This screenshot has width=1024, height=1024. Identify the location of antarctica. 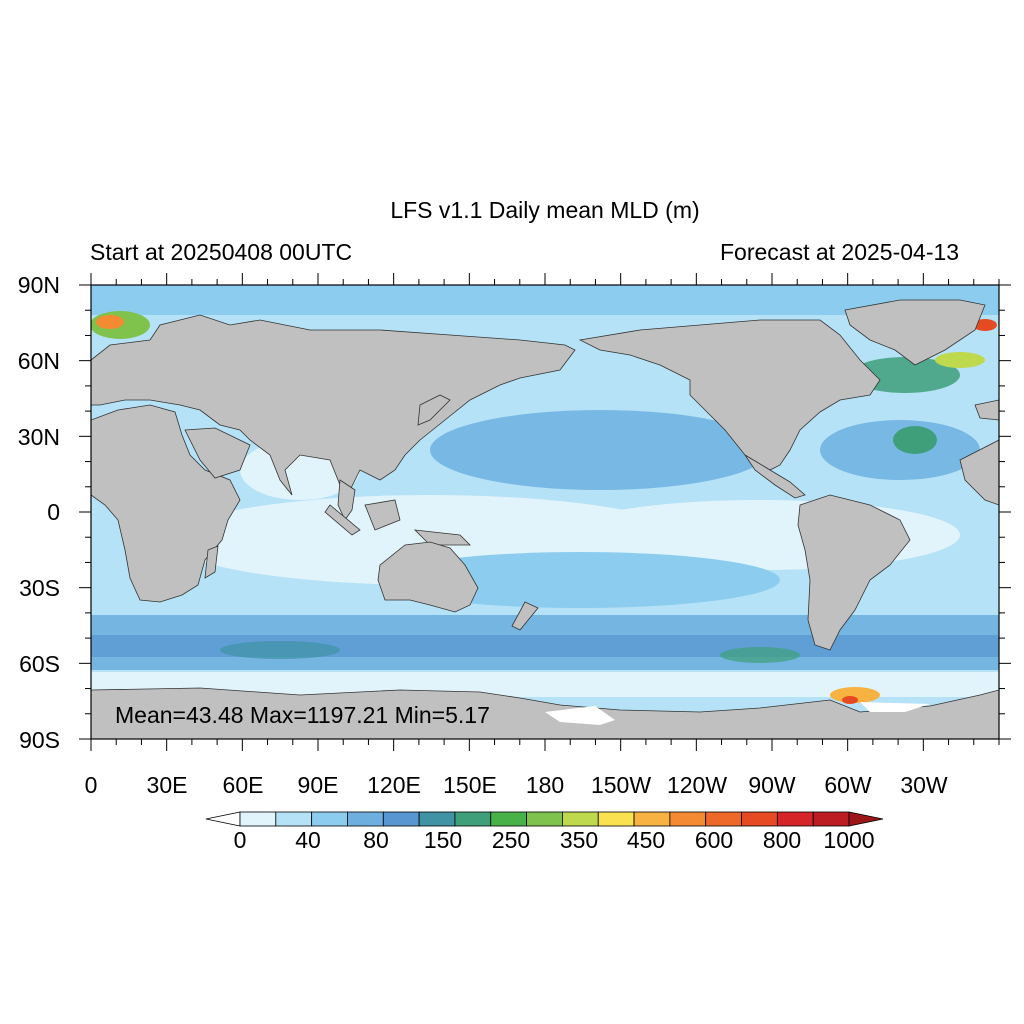
(545, 713).